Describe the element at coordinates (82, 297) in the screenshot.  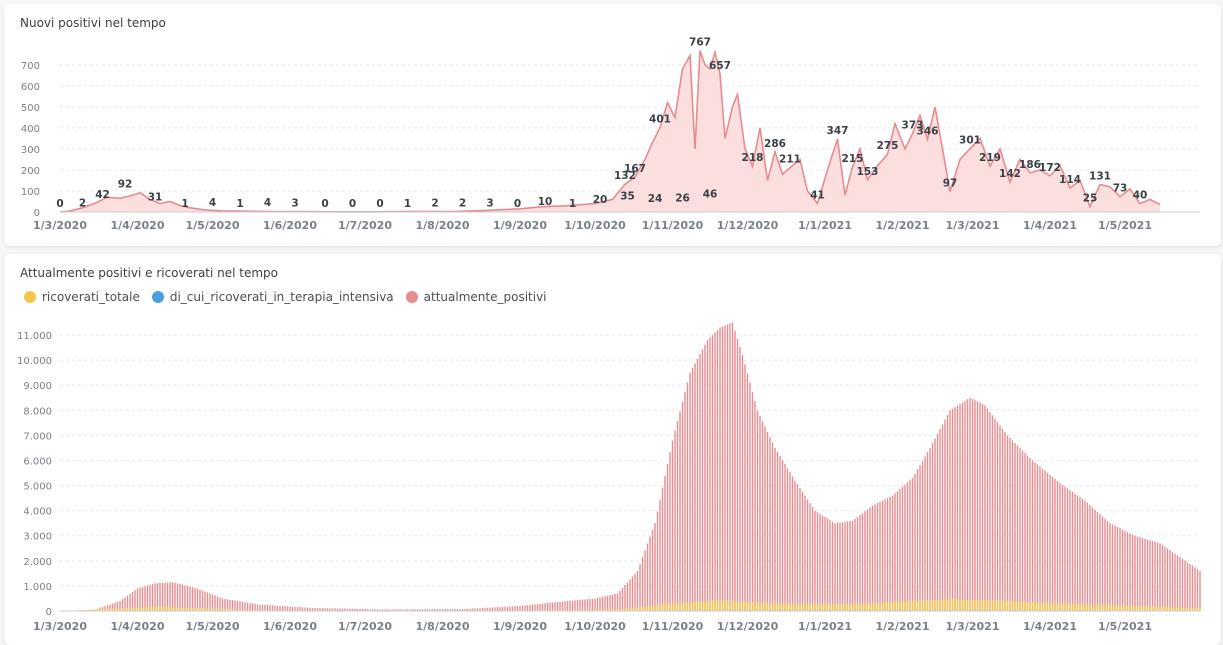
I see `legend-item-ricoverati-totale: ricoverati_totale` at that location.